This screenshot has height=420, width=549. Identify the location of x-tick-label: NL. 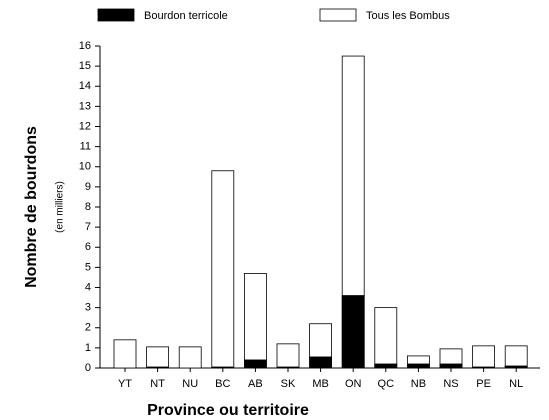
(516, 384).